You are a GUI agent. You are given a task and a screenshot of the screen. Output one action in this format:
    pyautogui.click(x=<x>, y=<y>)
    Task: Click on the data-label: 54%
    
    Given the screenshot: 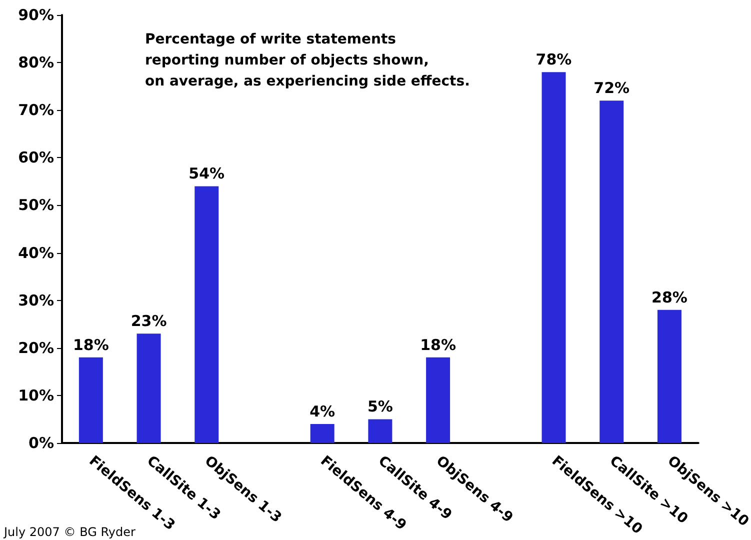 What is the action you would take?
    pyautogui.click(x=206, y=173)
    